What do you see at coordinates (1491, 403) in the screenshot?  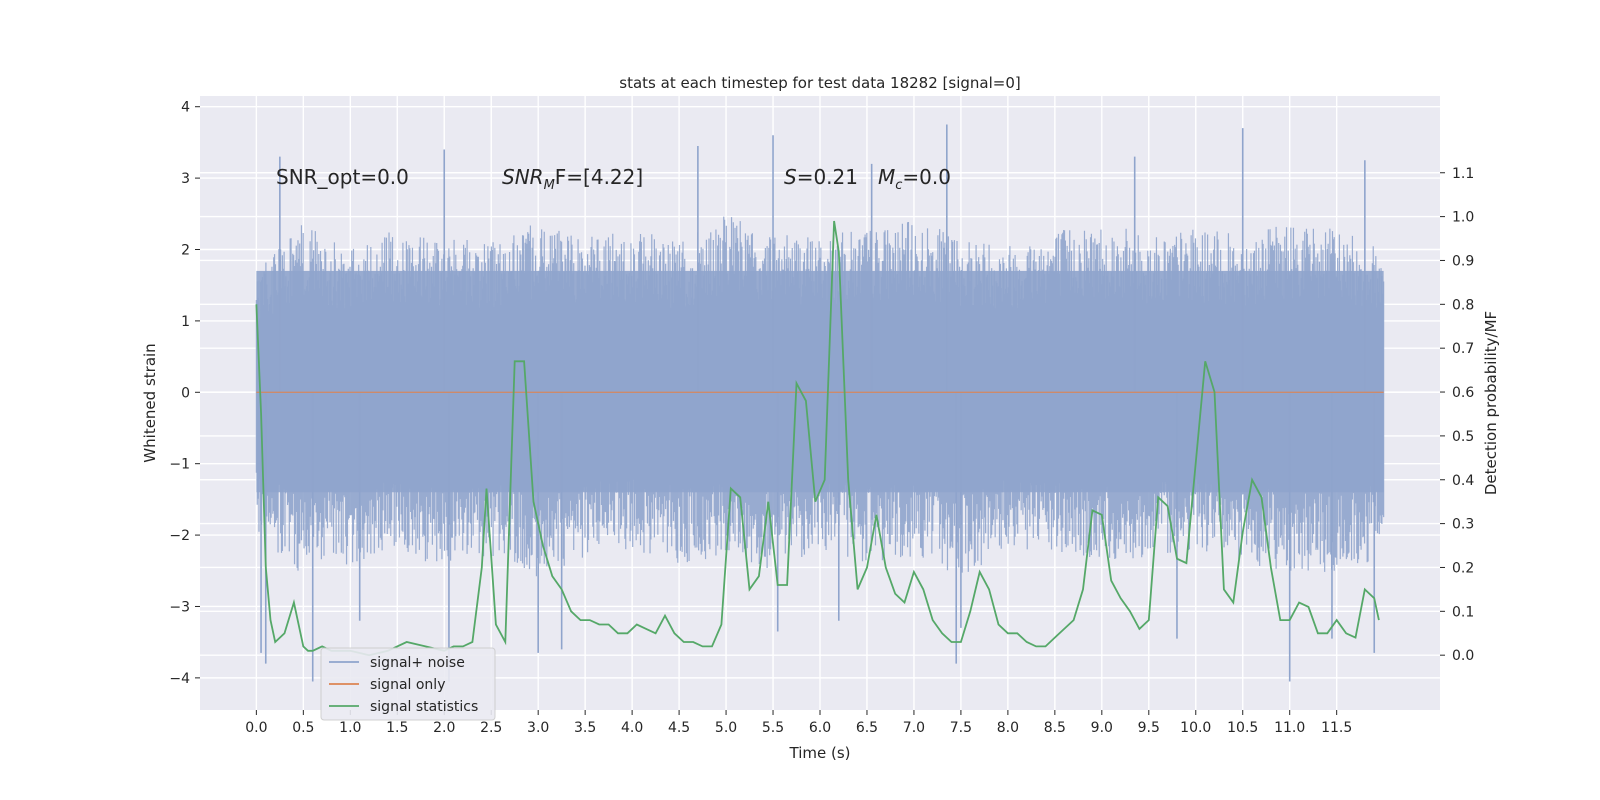 I see `y-axis-right-label: Detection probability/MF` at bounding box center [1491, 403].